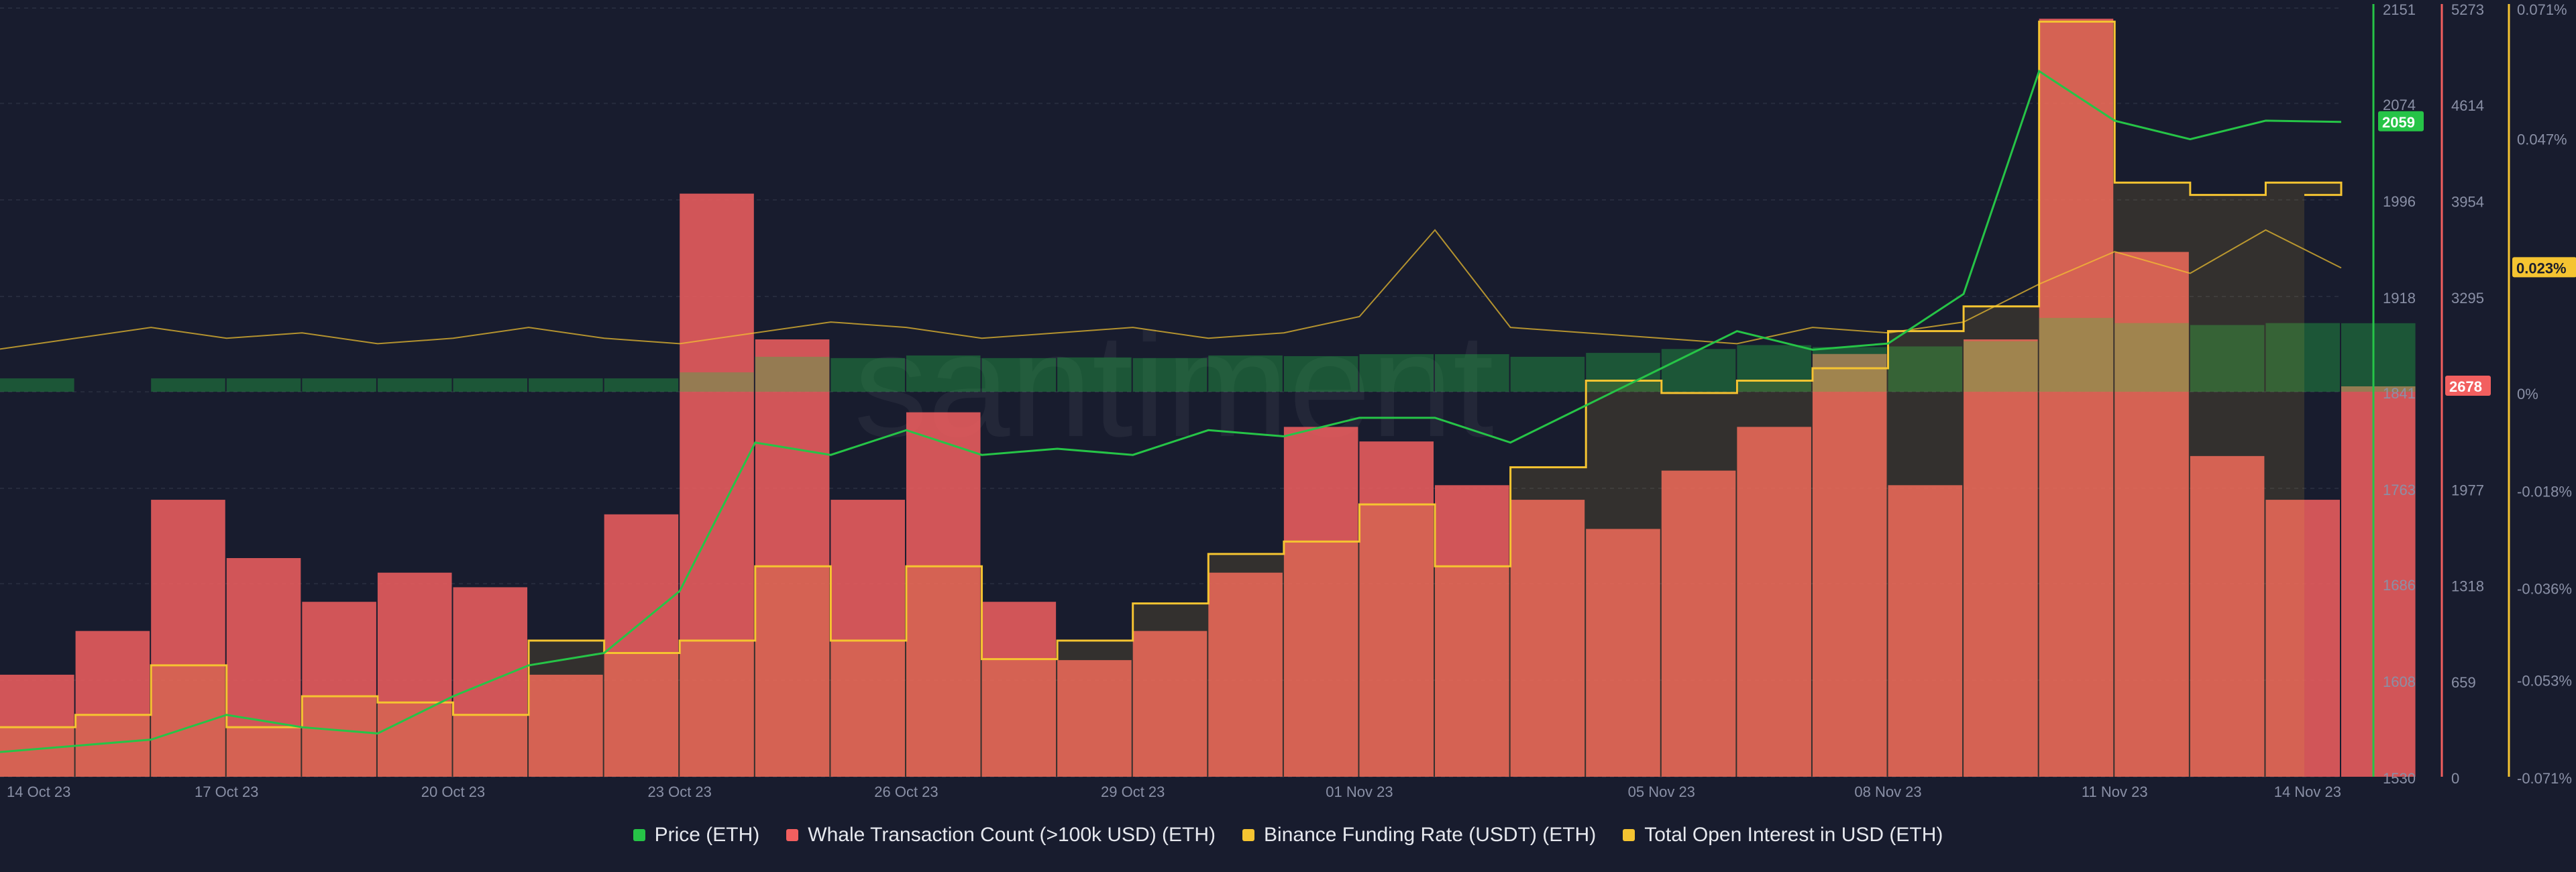 This screenshot has height=872, width=2576. Describe the element at coordinates (1887, 791) in the screenshot. I see `x-axis-tick: 08 Nov 23` at that location.